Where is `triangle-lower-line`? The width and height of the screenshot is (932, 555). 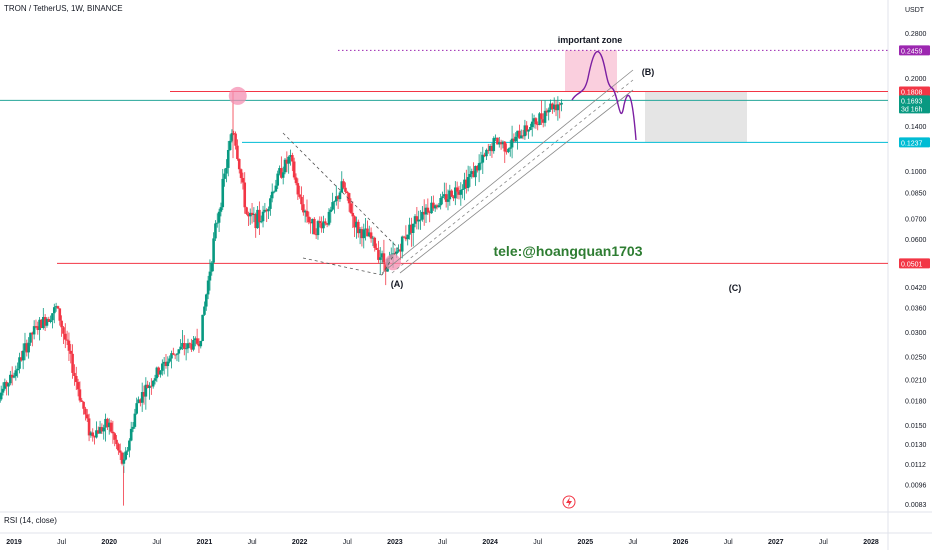 triangle-lower-line is located at coordinates (342, 266).